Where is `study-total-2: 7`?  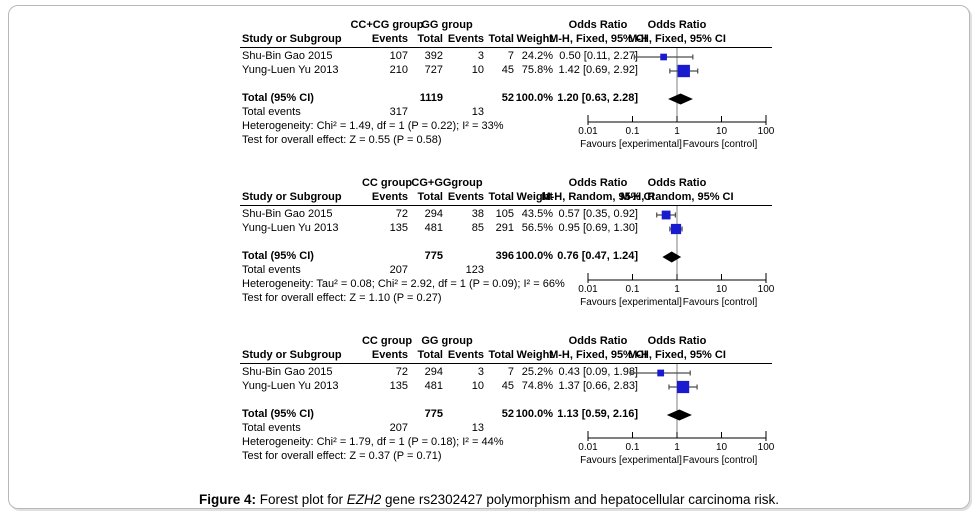 study-total-2: 7 is located at coordinates (510, 372).